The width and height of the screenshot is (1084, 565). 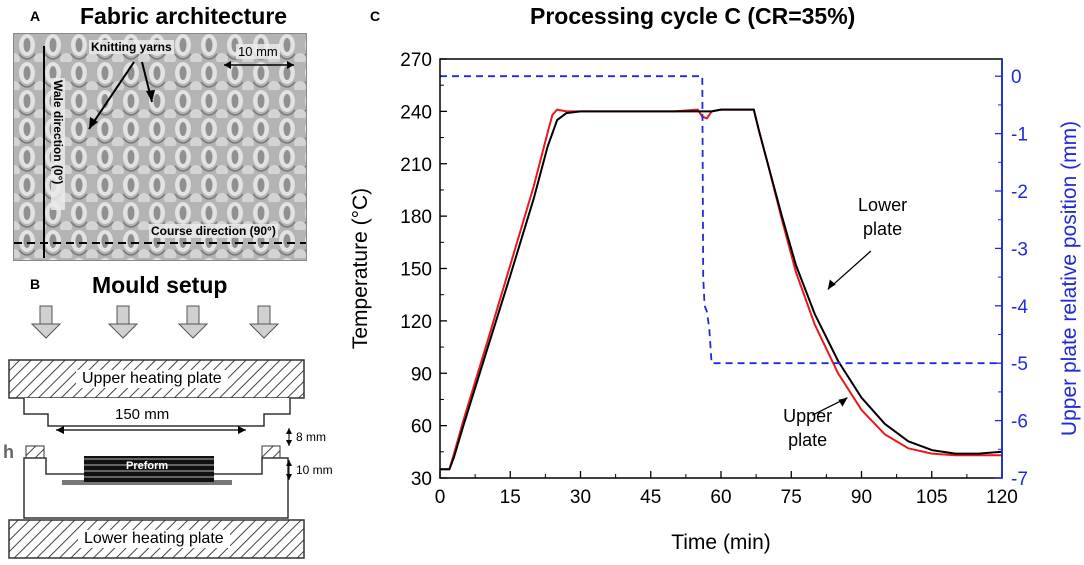 I want to click on y-tick-label: 150, so click(x=416, y=270).